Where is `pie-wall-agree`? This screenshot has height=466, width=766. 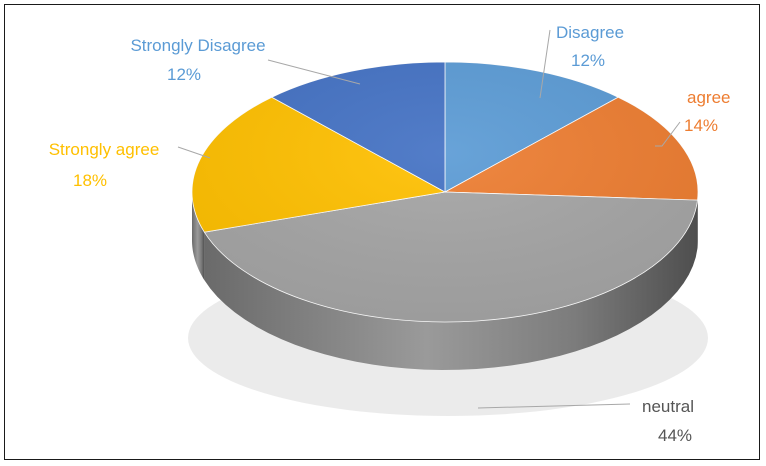 pie-wall-agree is located at coordinates (697, 220).